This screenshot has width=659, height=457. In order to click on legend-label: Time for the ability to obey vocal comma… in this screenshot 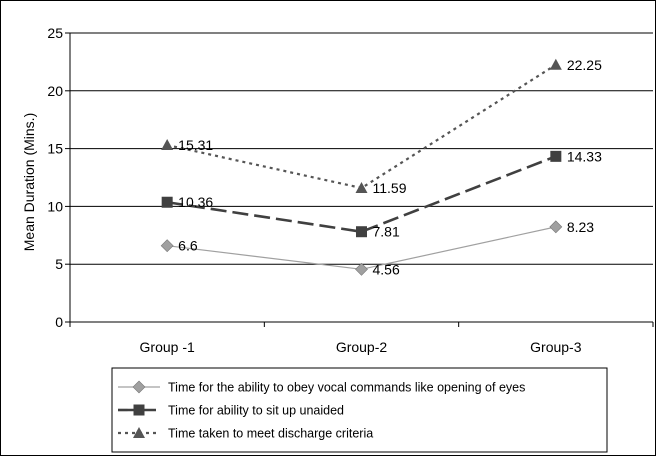, I will do `click(346, 388)`.